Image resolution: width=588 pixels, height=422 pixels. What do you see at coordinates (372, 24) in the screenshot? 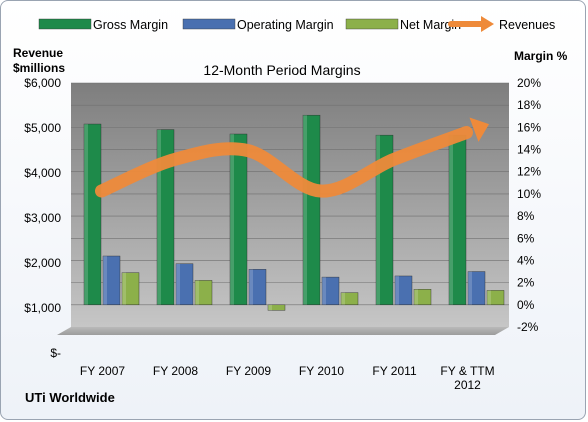
I see `legend-swatch-net-margin` at bounding box center [372, 24].